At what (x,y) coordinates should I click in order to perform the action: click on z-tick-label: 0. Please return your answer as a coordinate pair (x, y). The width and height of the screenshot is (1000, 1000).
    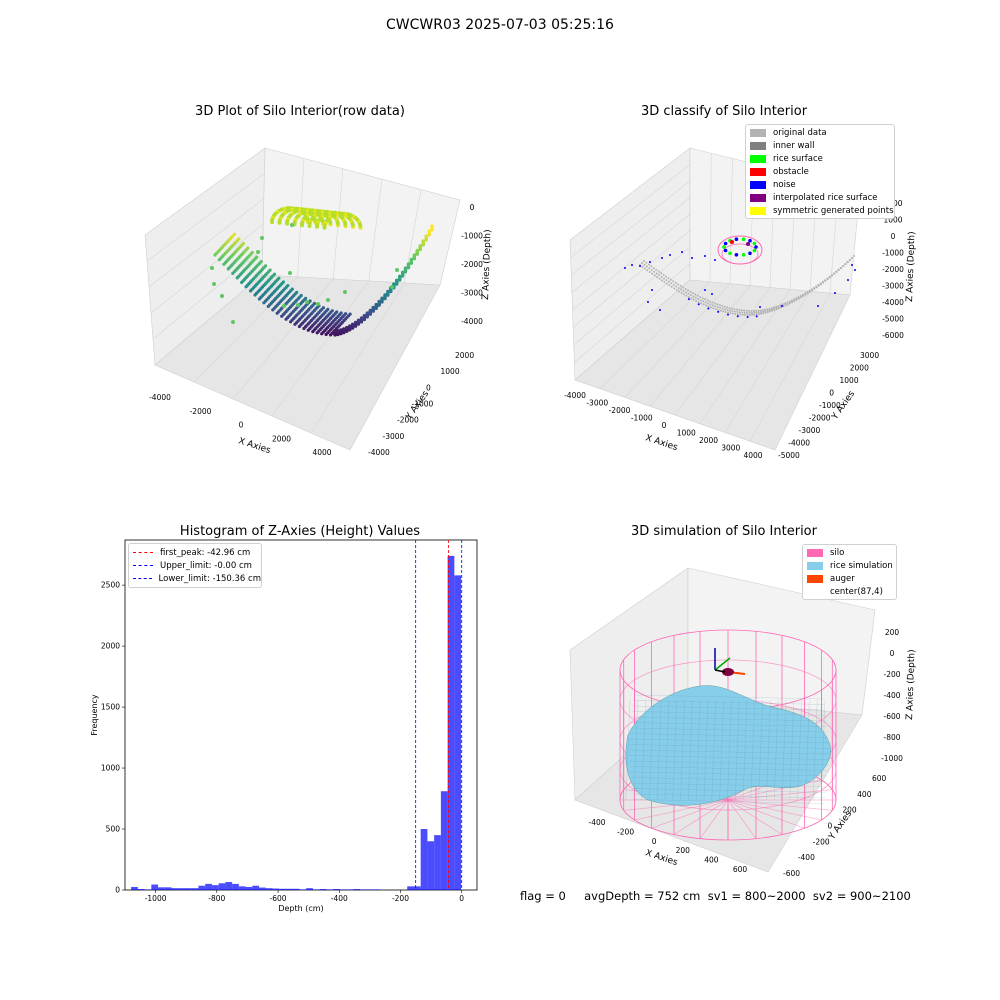
    Looking at the image, I should click on (893, 236).